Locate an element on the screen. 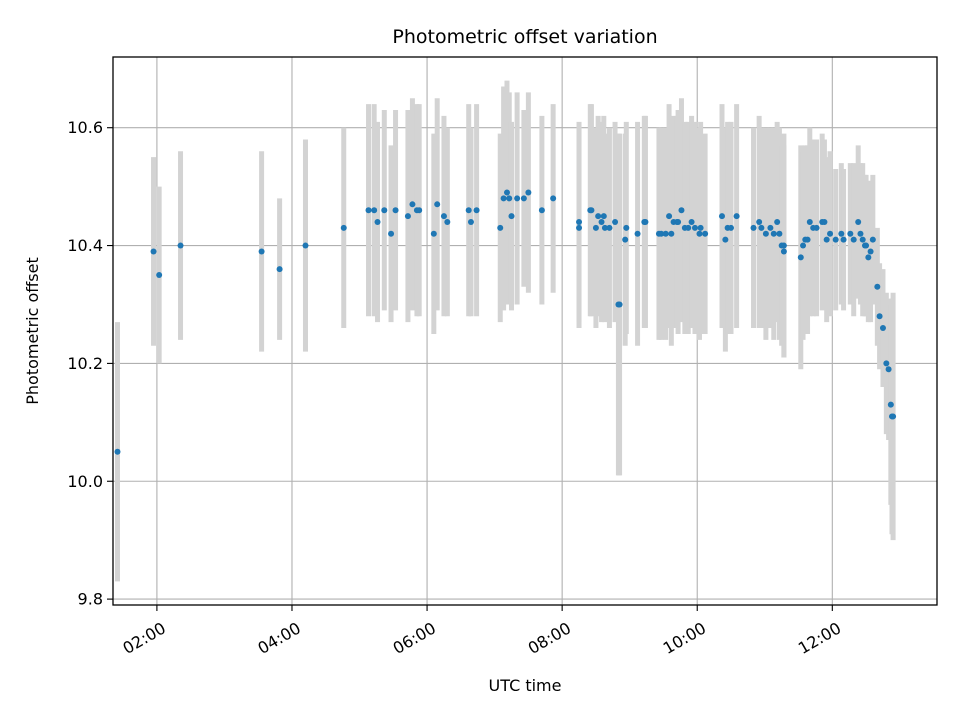  chart-title: Photometric offset variation is located at coordinates (524, 37).